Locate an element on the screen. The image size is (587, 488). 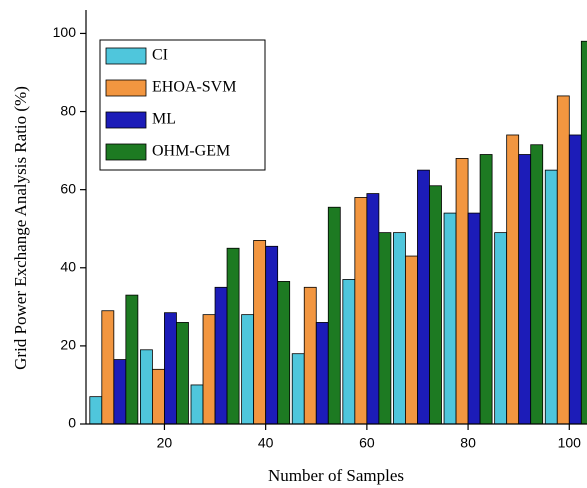
x-tick-label: 20 is located at coordinates (165, 443).